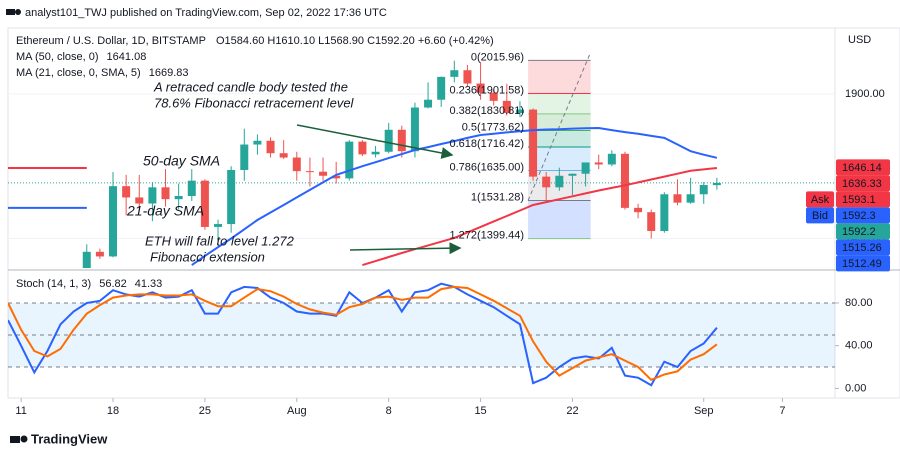 This screenshot has width=900, height=457. What do you see at coordinates (865, 94) in the screenshot?
I see `y-tick-label: 1900.00` at bounding box center [865, 94].